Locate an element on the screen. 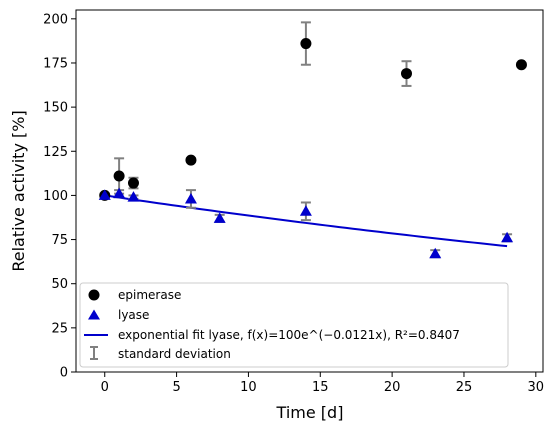  fit-line is located at coordinates (306, 221).